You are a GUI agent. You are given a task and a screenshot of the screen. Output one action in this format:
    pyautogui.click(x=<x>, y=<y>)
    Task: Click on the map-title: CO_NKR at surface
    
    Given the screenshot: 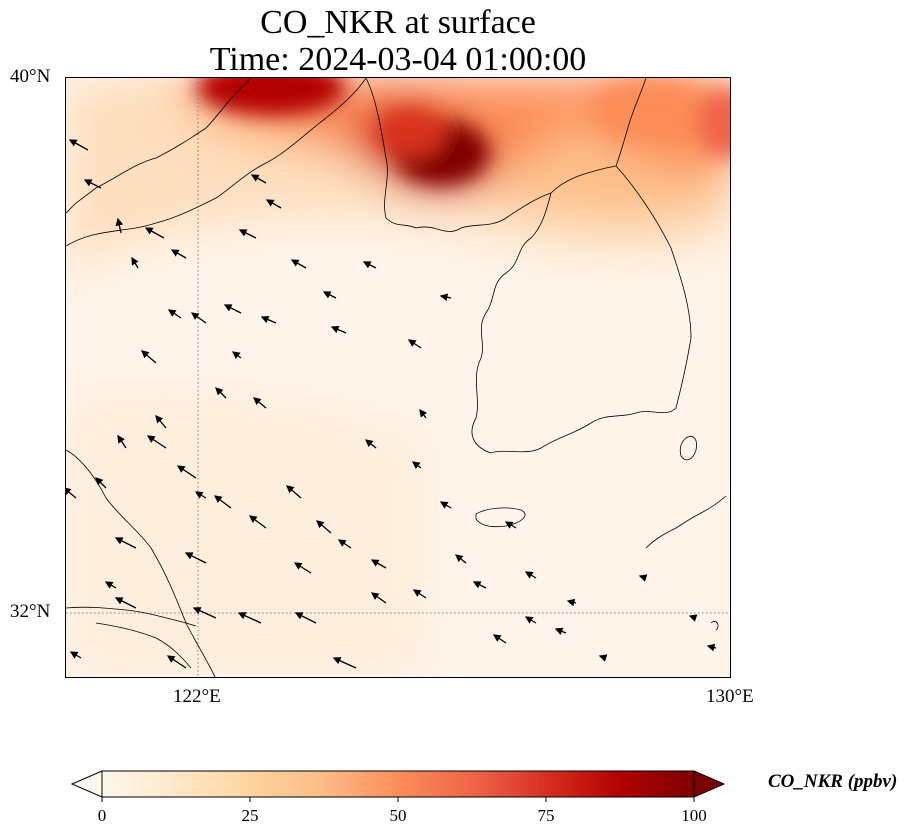 What is the action you would take?
    pyautogui.click(x=398, y=22)
    